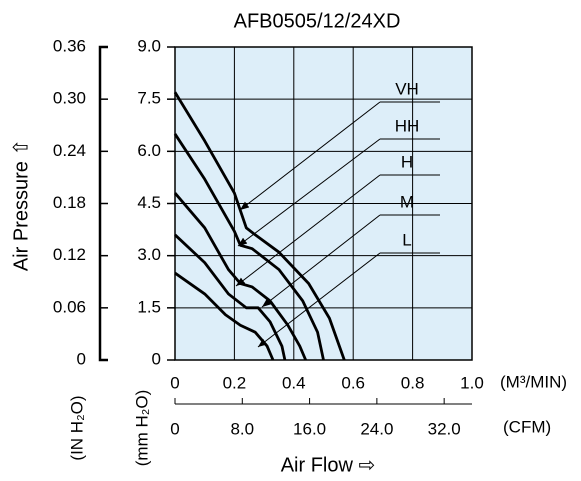  What do you see at coordinates (69, 202) in the screenshot?
I see `y2-tick-label: 0.18` at bounding box center [69, 202].